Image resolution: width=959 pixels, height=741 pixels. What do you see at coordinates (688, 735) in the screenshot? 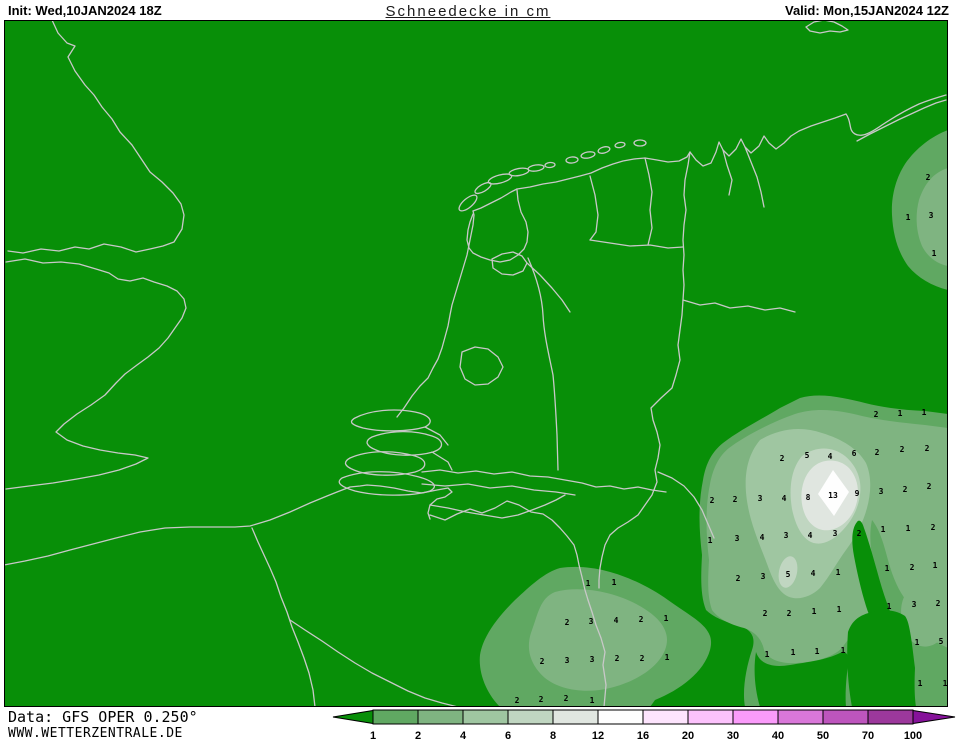
I see `legend-tick-label: 20` at bounding box center [688, 735].